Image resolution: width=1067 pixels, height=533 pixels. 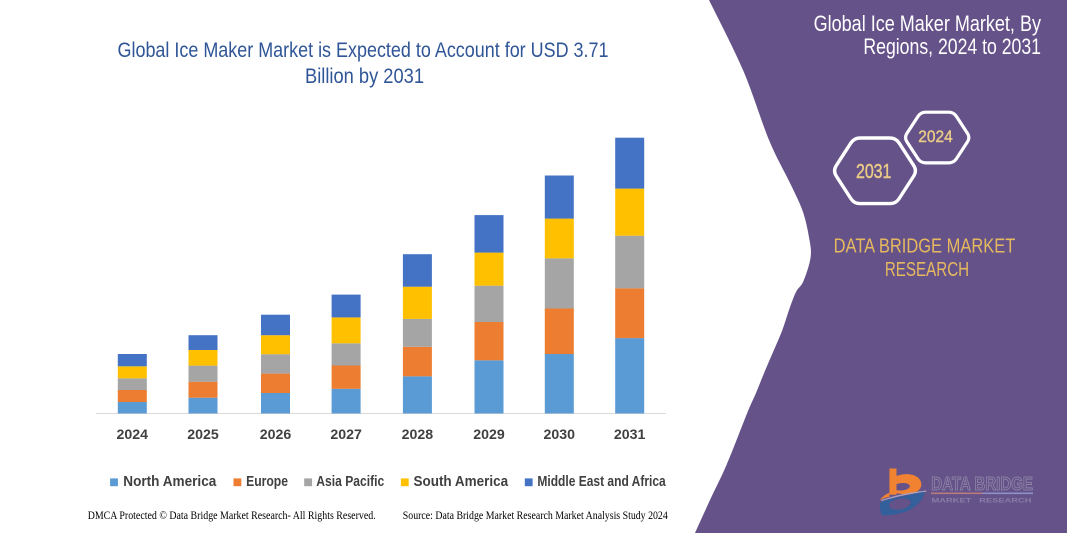 I want to click on svg-text: MARKET RESEARCH, so click(x=982, y=501).